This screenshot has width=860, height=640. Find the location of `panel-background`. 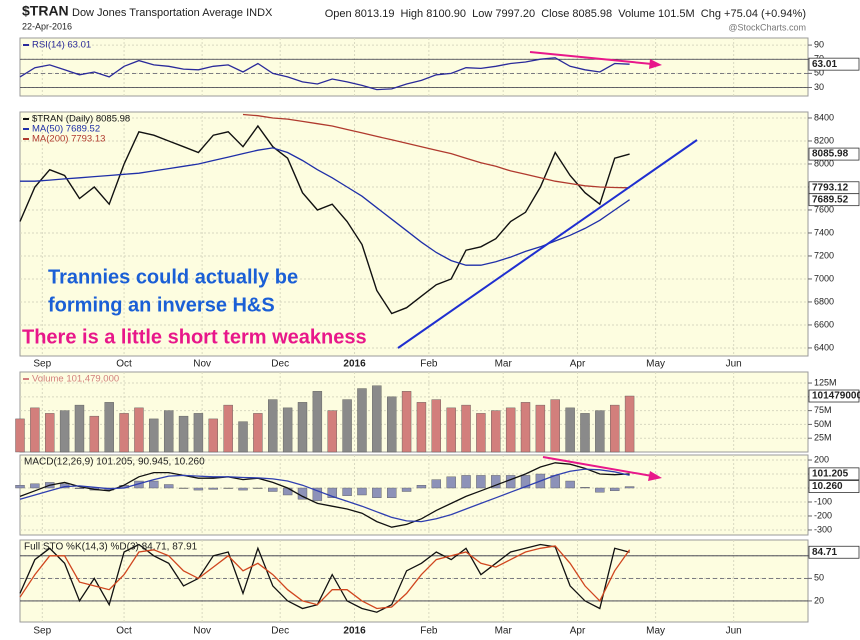

panel-background is located at coordinates (414, 67).